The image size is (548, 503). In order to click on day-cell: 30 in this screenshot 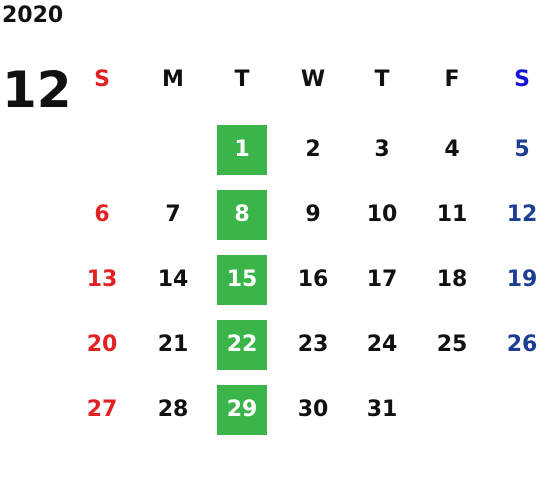, I will do `click(313, 409)`.